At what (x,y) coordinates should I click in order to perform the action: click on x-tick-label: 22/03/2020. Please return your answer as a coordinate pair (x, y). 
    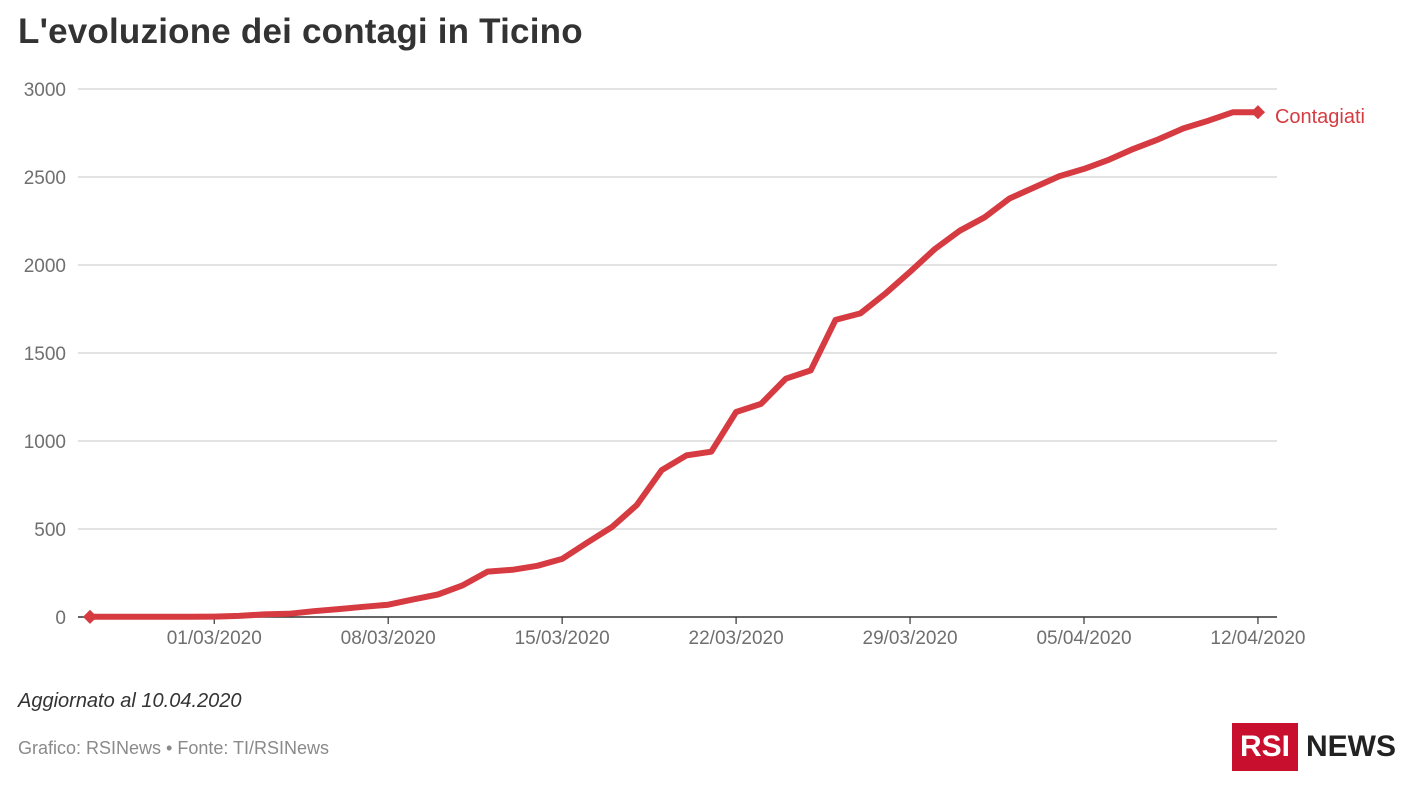
    Looking at the image, I should click on (736, 638).